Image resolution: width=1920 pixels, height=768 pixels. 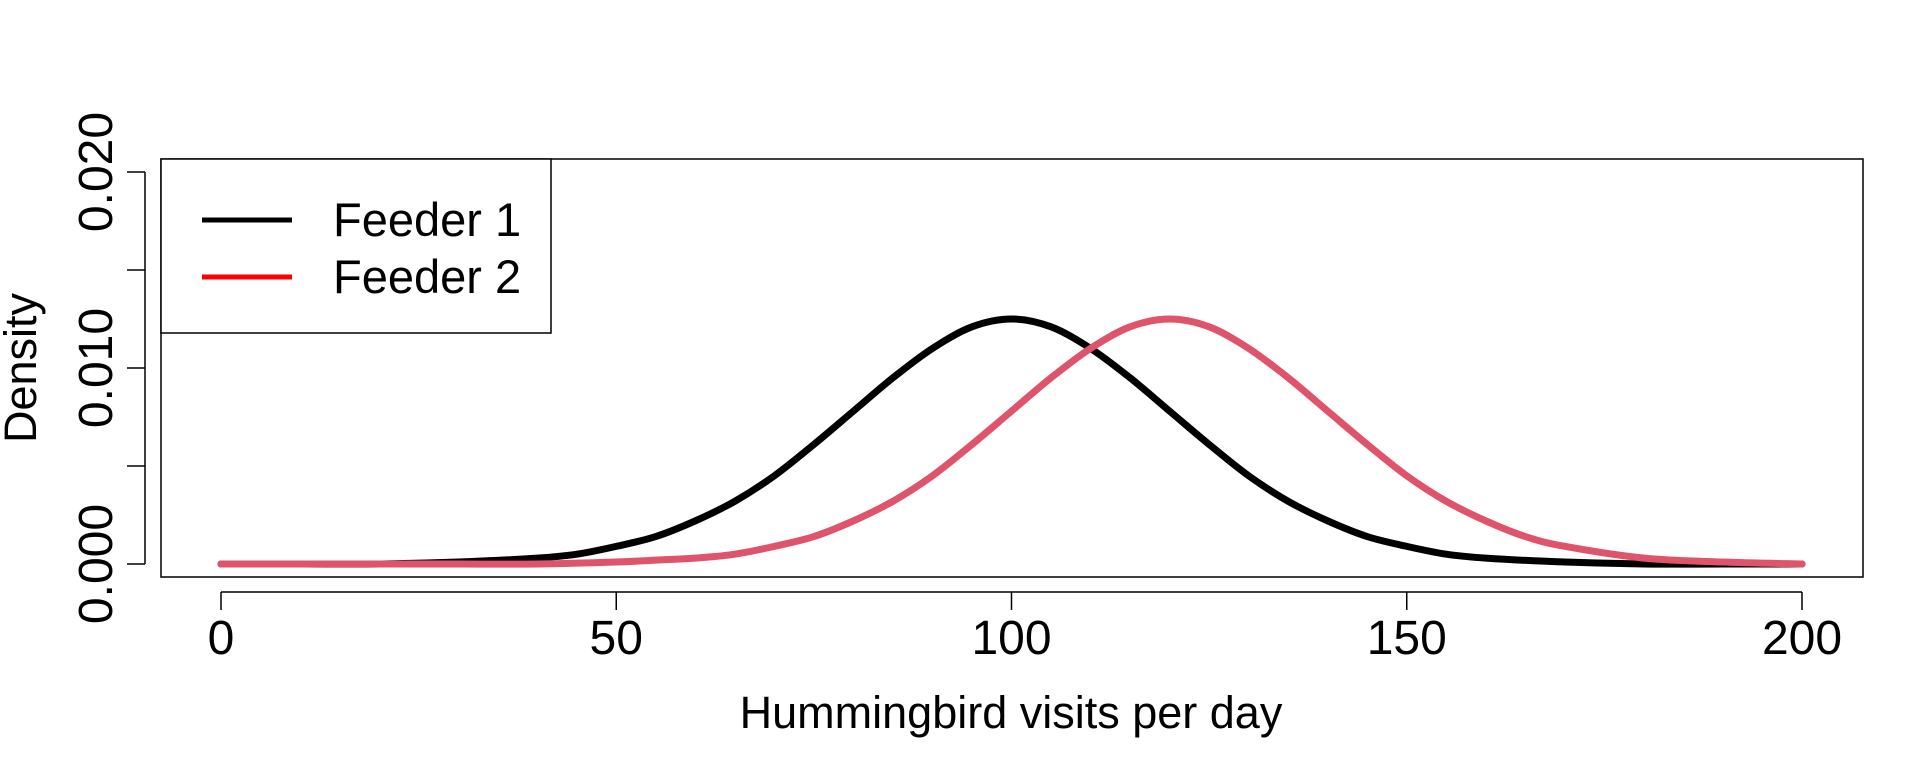 What do you see at coordinates (427, 276) in the screenshot?
I see `legend-label-feeder-2: Feeder 2` at bounding box center [427, 276].